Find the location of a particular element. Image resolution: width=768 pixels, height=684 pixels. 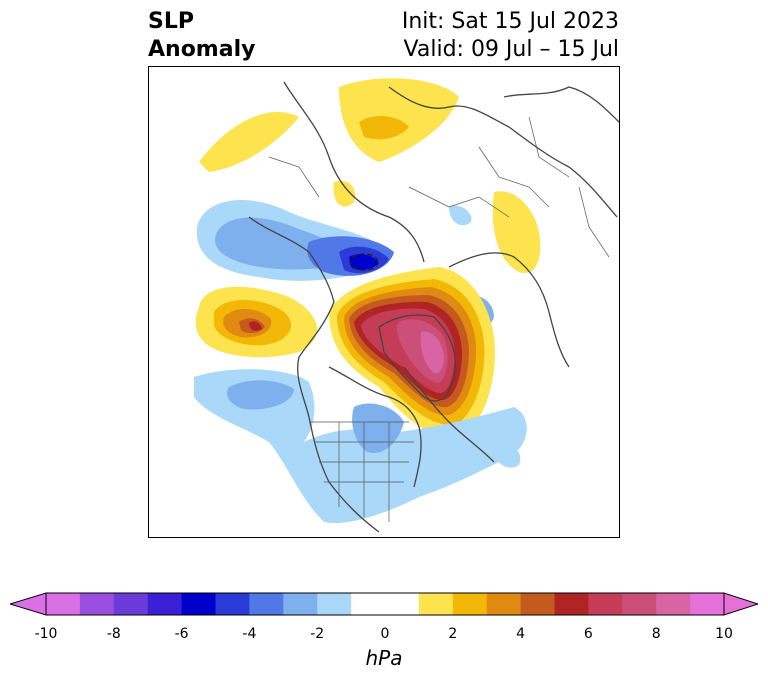

colorbar-tick-label: 10 is located at coordinates (724, 634).